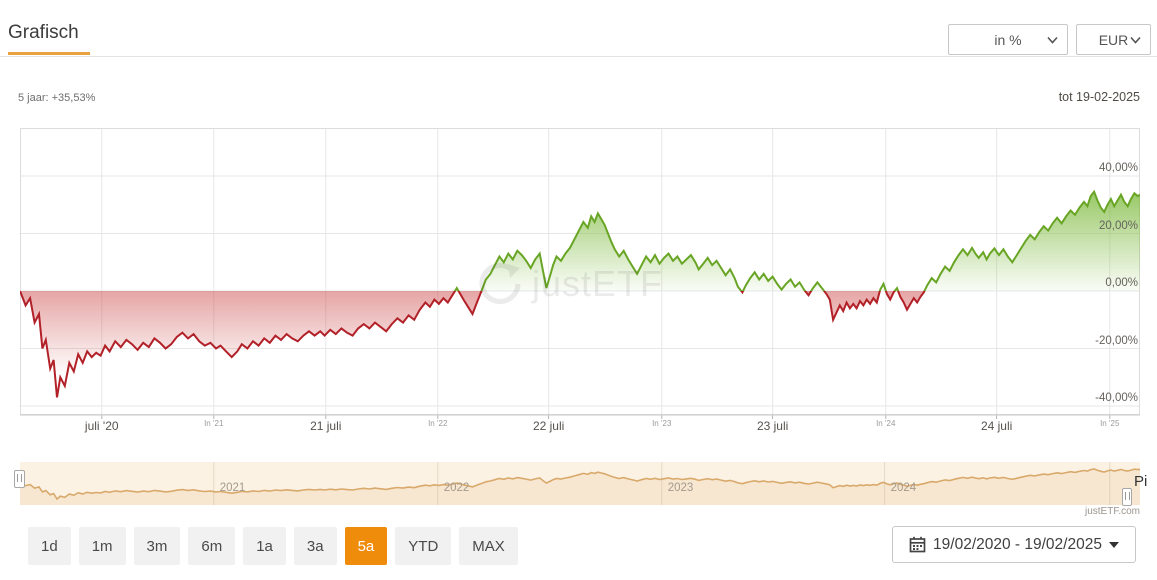  I want to click on active-tab-underline, so click(49, 53).